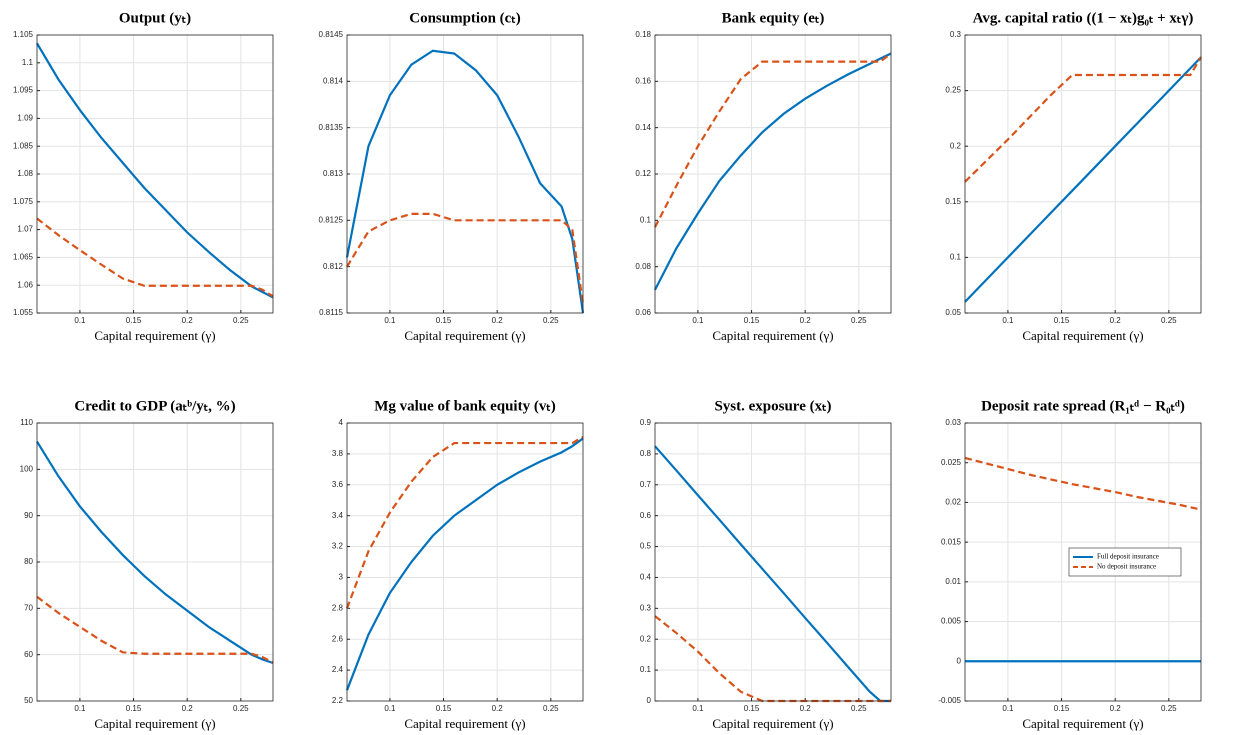 This screenshot has width=1258, height=735. What do you see at coordinates (338, 484) in the screenshot?
I see `y-tick-label: 3.6` at bounding box center [338, 484].